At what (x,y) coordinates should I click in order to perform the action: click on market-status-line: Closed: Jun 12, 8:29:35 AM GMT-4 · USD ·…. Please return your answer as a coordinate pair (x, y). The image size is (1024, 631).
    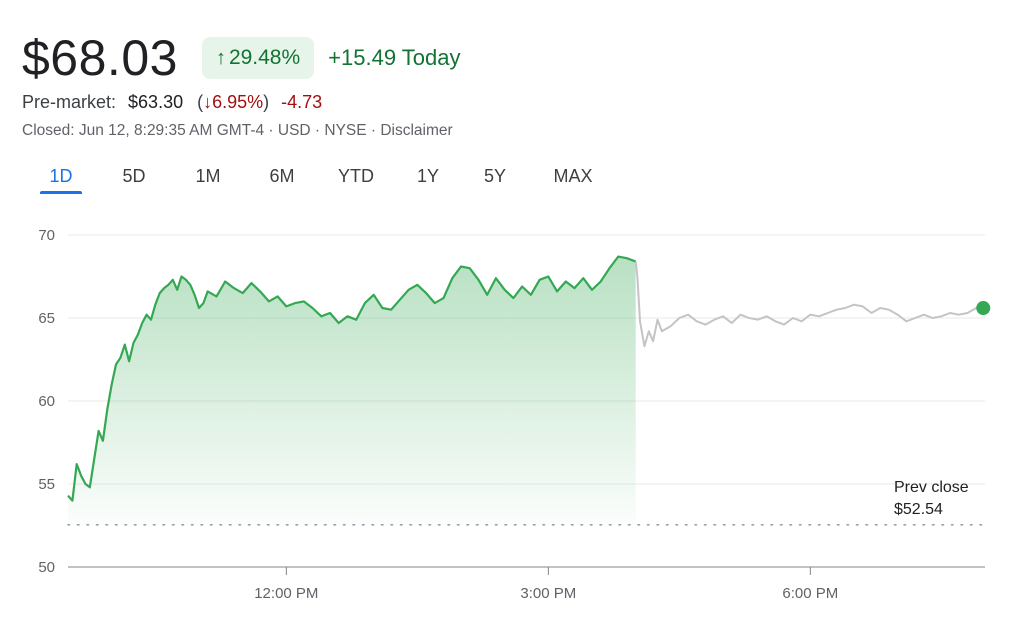
    Looking at the image, I should click on (237, 130).